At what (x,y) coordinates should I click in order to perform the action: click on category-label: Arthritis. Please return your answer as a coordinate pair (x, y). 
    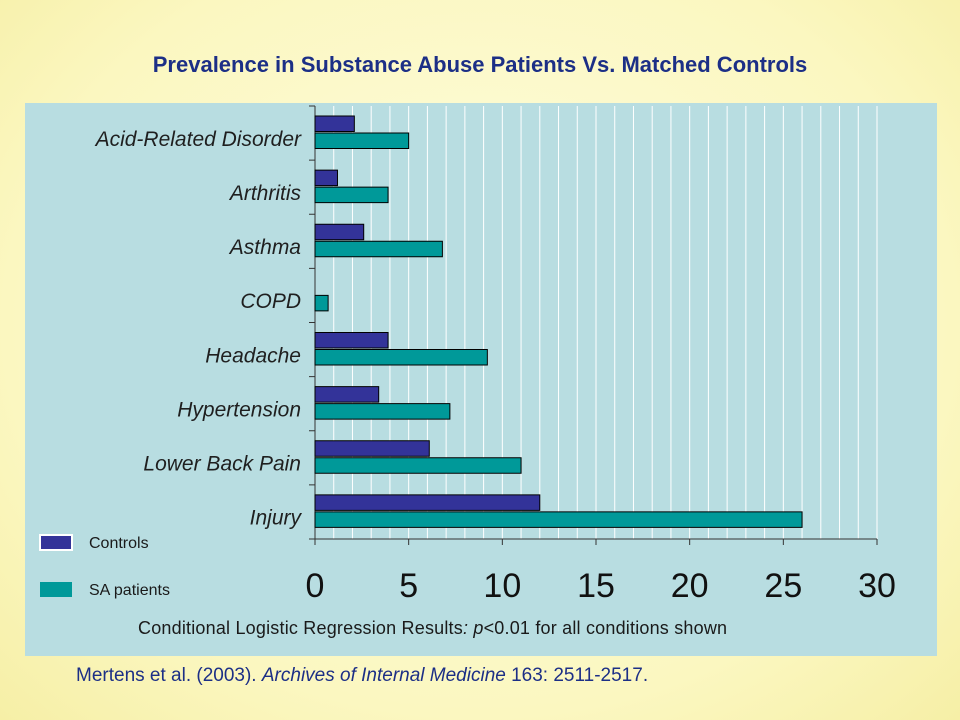
    Looking at the image, I should click on (265, 193).